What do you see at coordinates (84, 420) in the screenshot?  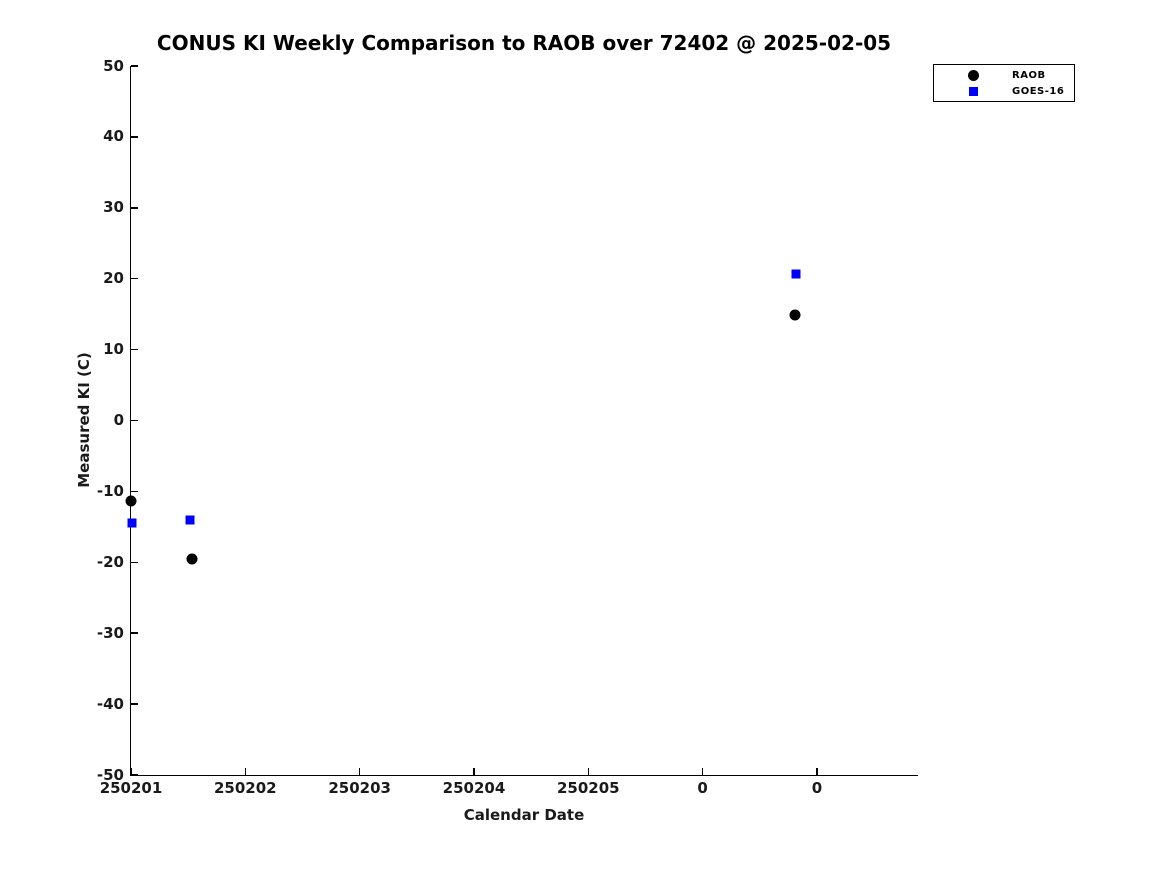 I see `y-axis-title: Measured KI (C)` at bounding box center [84, 420].